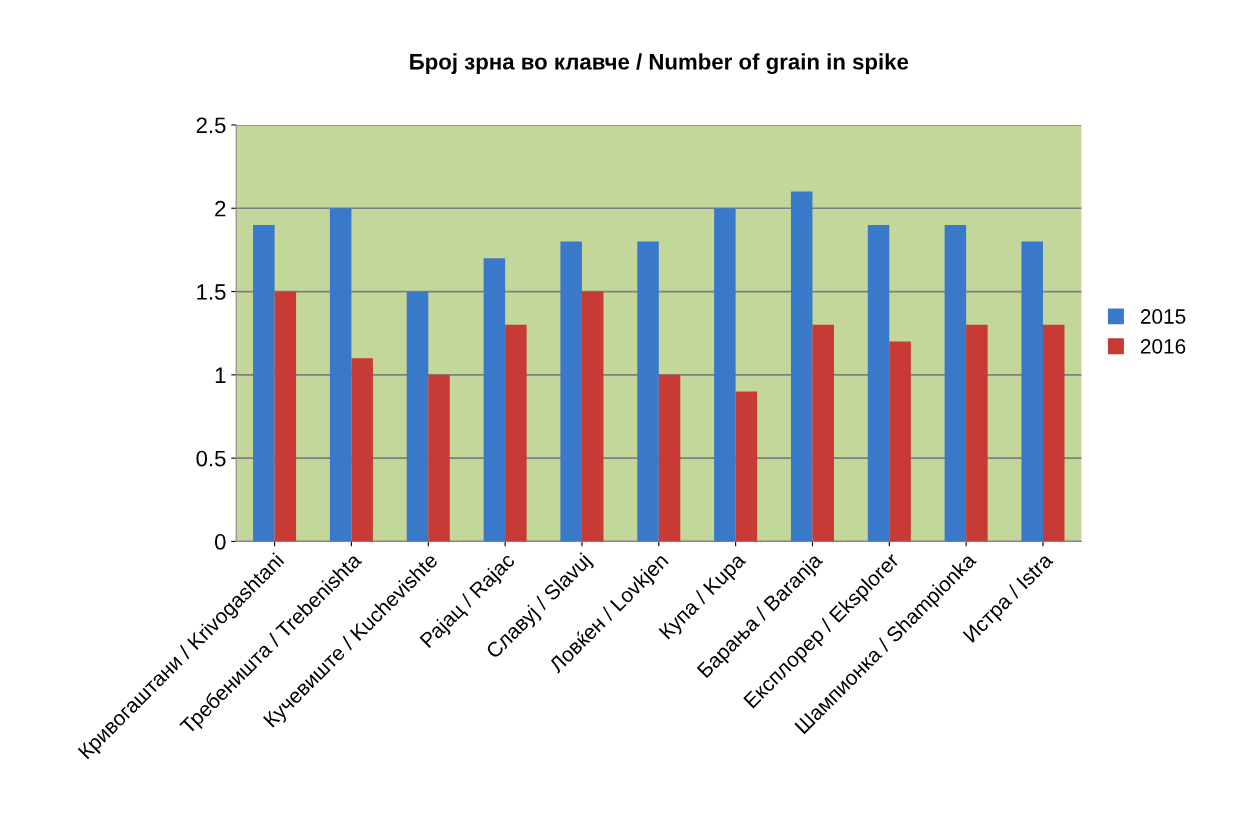 Image resolution: width=1243 pixels, height=833 pixels. What do you see at coordinates (1163, 316) in the screenshot?
I see `legend-label: 2015` at bounding box center [1163, 316].